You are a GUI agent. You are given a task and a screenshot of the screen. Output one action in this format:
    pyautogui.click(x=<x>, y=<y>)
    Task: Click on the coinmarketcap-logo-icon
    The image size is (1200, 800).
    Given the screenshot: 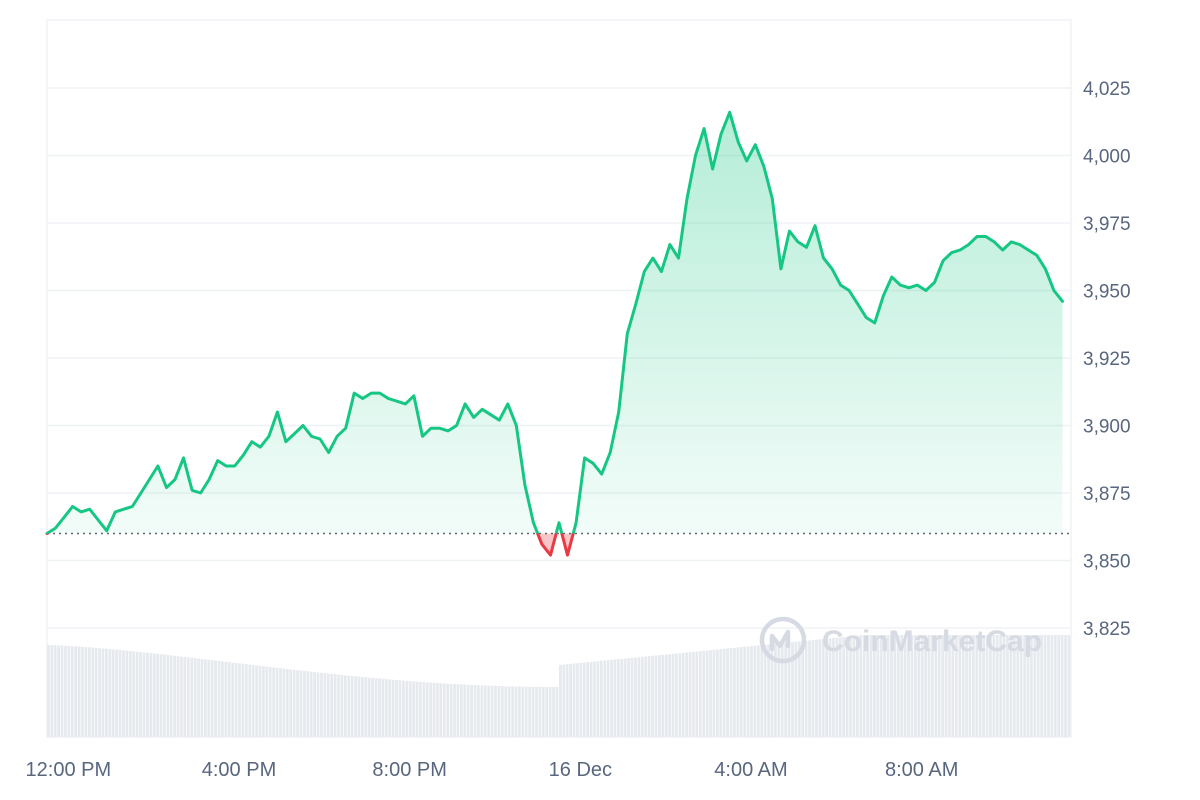 What is the action you would take?
    pyautogui.click(x=783, y=640)
    